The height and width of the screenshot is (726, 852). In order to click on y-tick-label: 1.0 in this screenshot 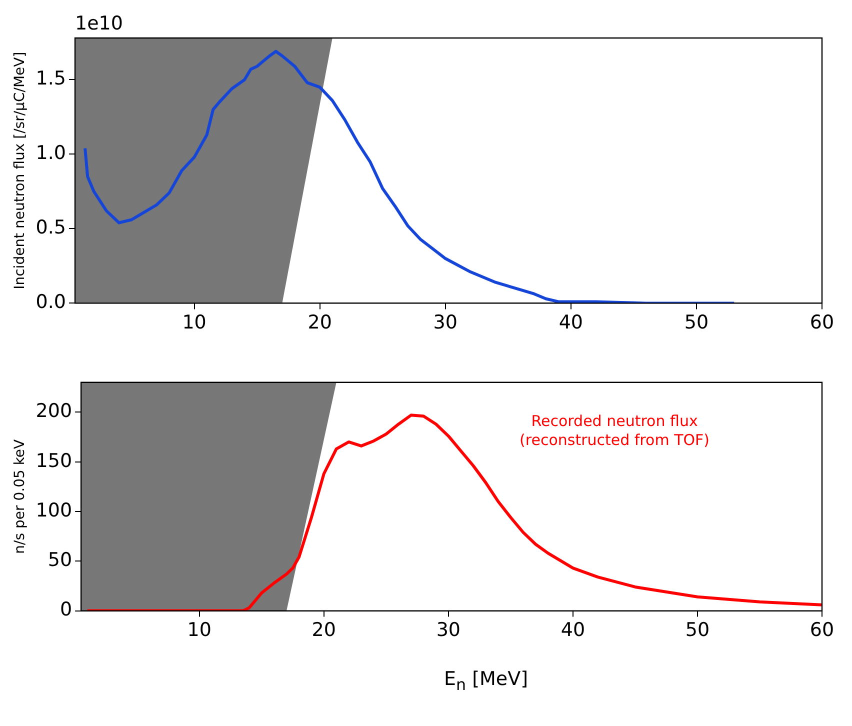, I will do `click(51, 153)`.